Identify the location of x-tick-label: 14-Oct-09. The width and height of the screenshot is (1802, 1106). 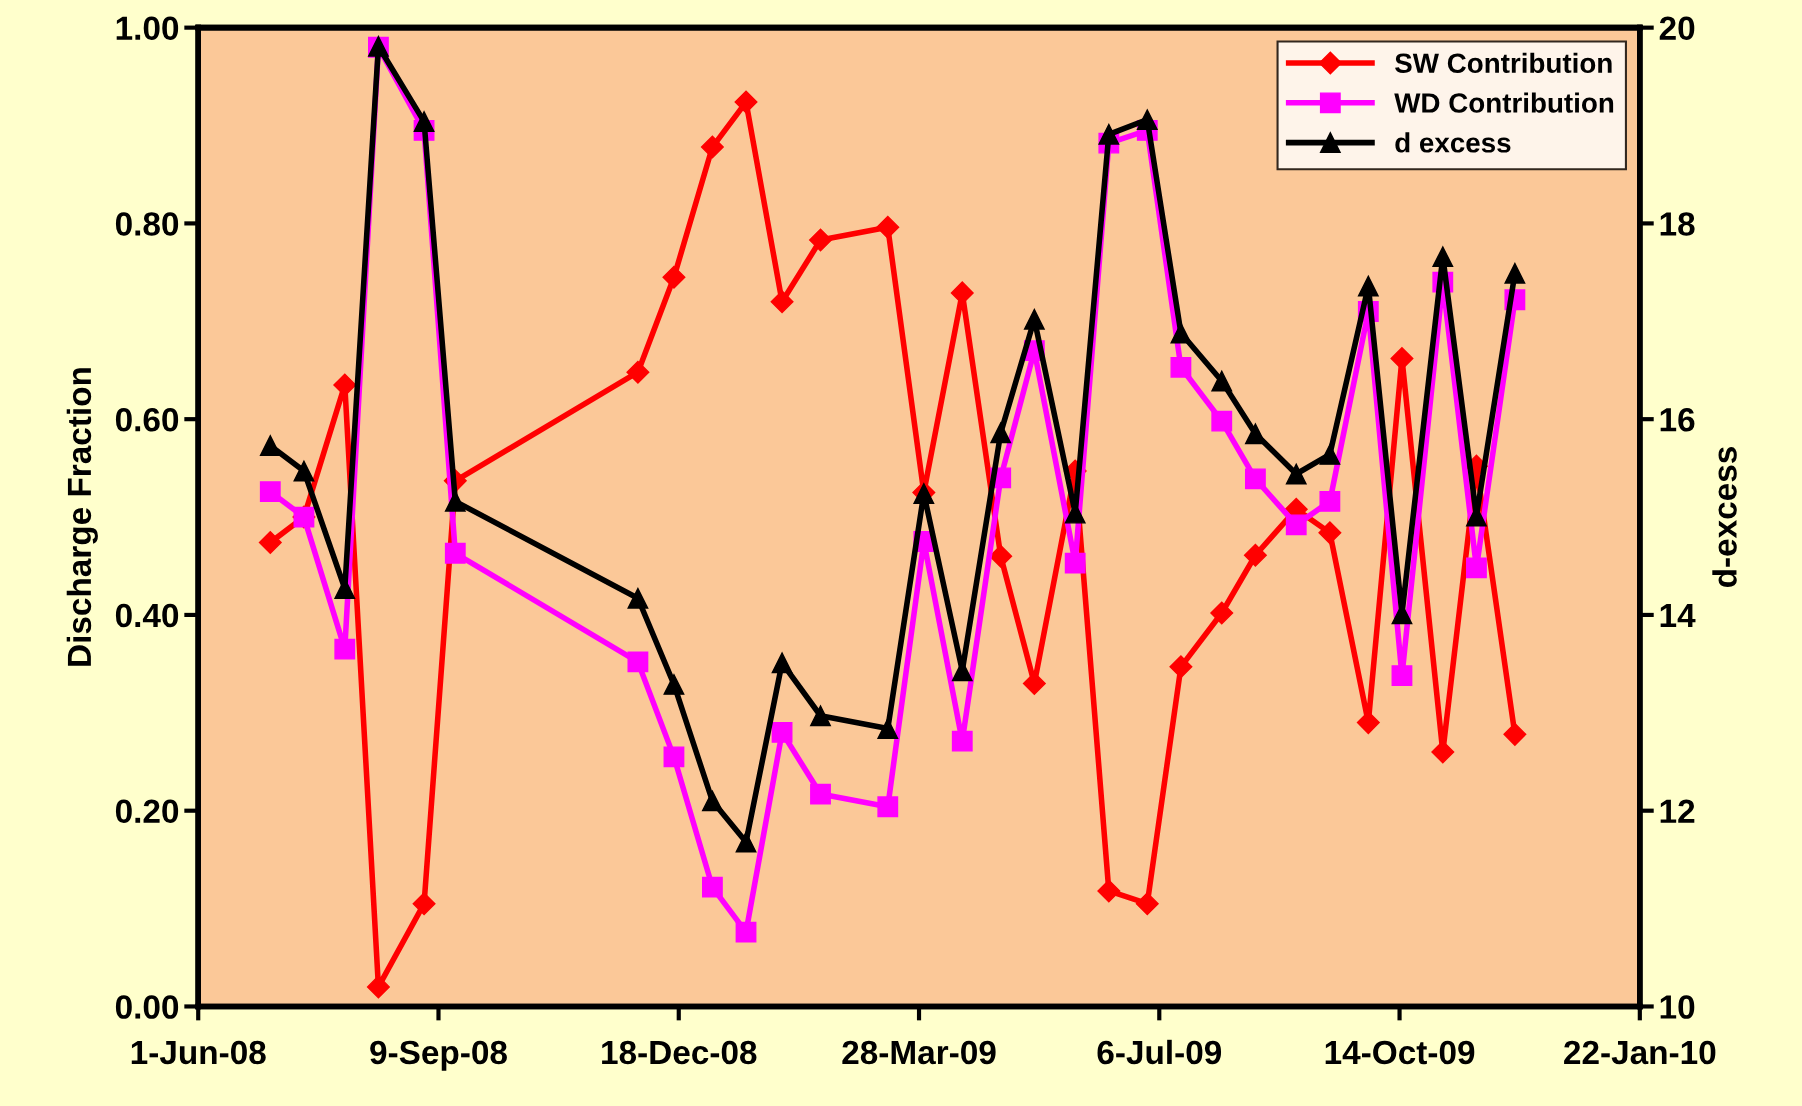
(1400, 1052).